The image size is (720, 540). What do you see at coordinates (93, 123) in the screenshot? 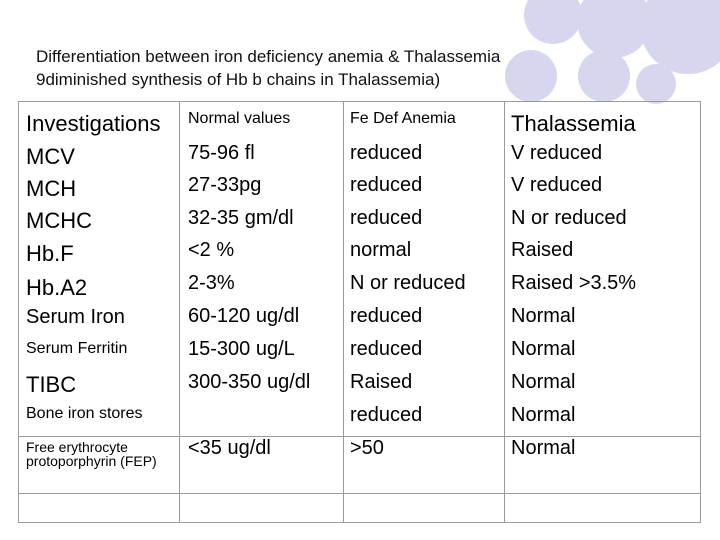
I see `header-investigations: Investigations` at bounding box center [93, 123].